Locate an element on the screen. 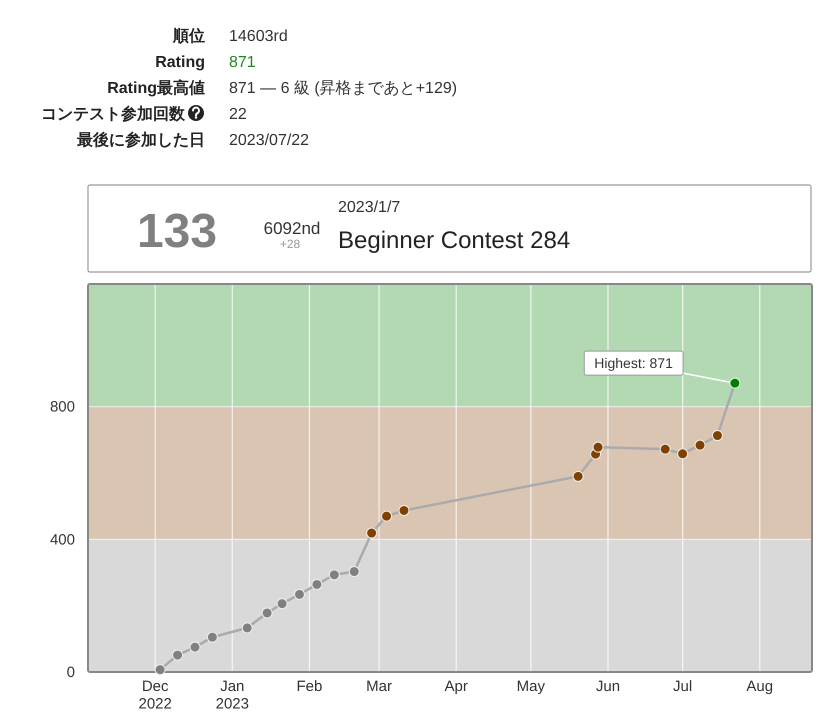 This screenshot has height=715, width=818. text: 2023/07/22 is located at coordinates (269, 140).